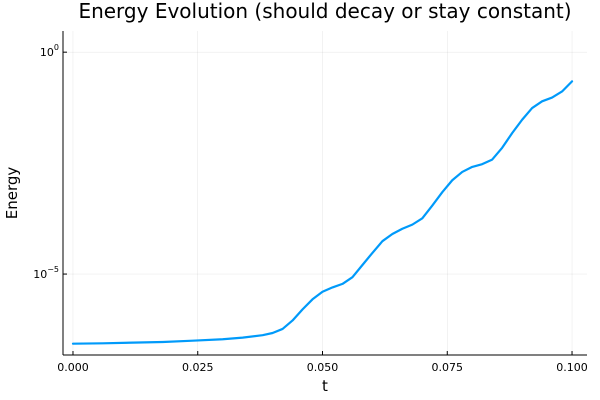 The width and height of the screenshot is (600, 400). Describe the element at coordinates (323, 367) in the screenshot. I see `x-tick-label: 0.050` at that location.